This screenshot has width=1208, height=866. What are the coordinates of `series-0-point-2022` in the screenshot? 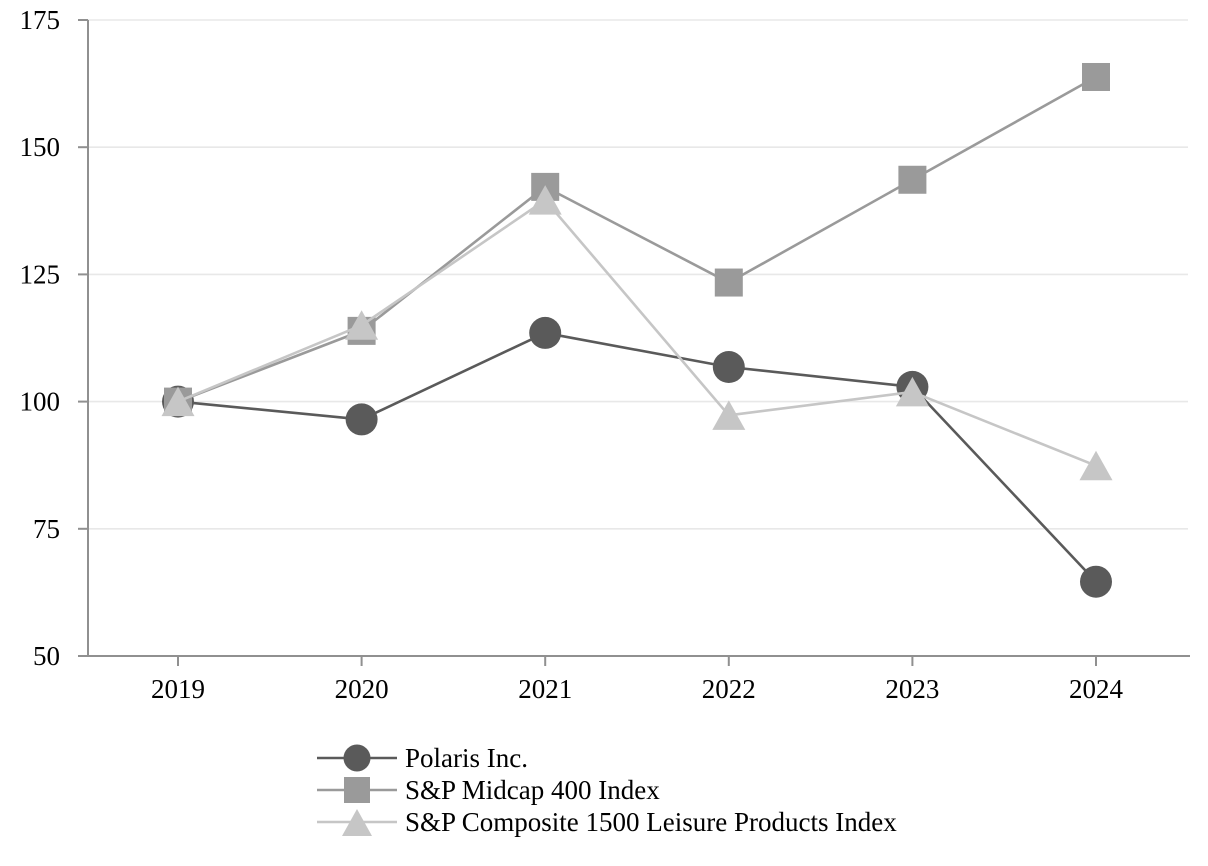 It's located at (728, 367).